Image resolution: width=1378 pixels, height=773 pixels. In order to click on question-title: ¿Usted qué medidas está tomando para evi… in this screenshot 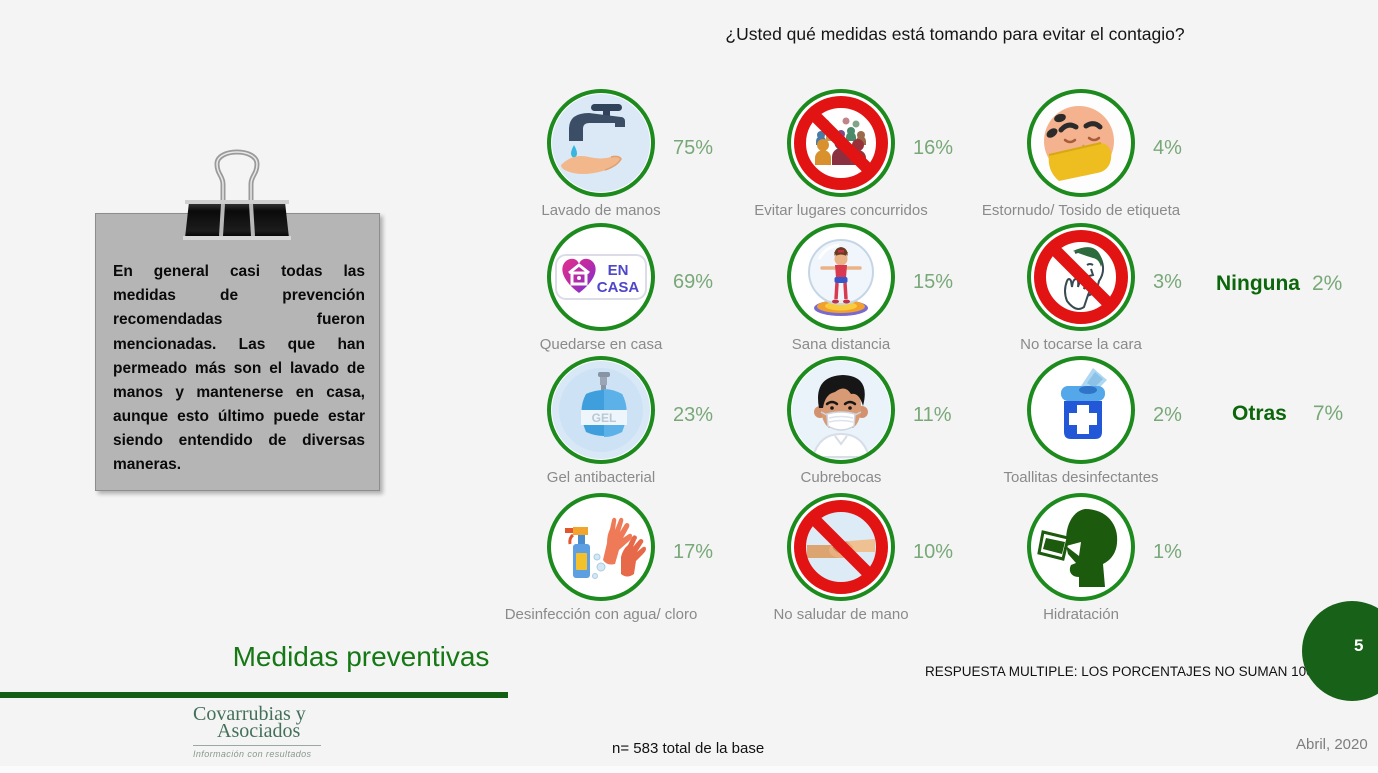, I will do `click(955, 34)`.